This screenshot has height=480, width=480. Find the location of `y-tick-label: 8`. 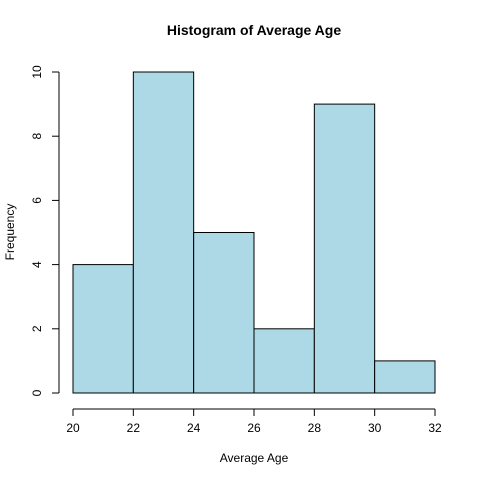

y-tick-label: 8 is located at coordinates (37, 136).